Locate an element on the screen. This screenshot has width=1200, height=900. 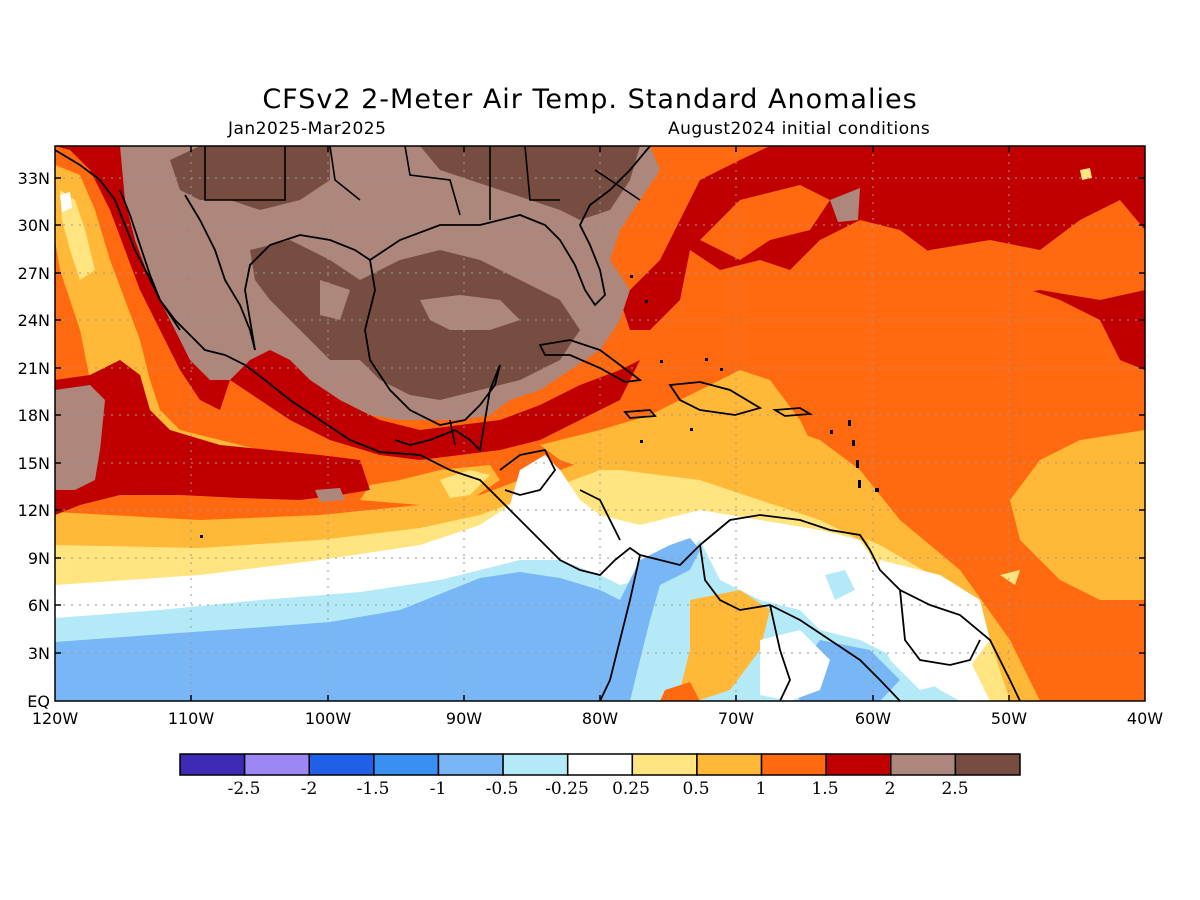
lon-label: 90W is located at coordinates (464, 718).